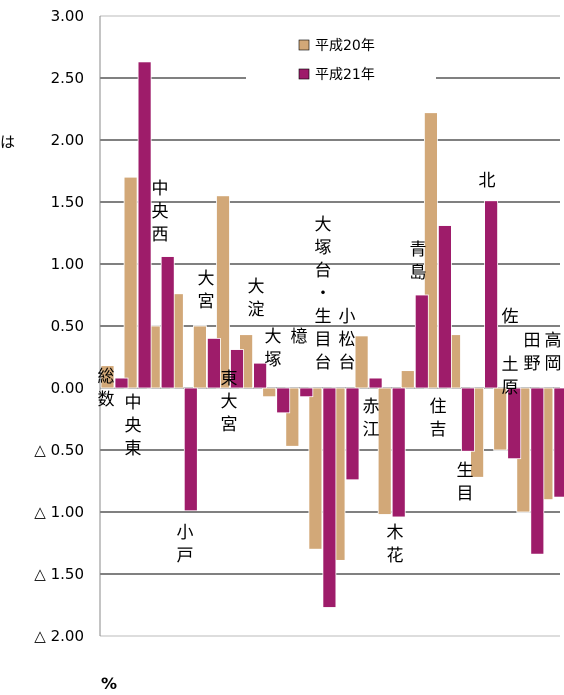  Describe the element at coordinates (438, 430) in the screenshot. I see `category-label-char: 吉` at that location.